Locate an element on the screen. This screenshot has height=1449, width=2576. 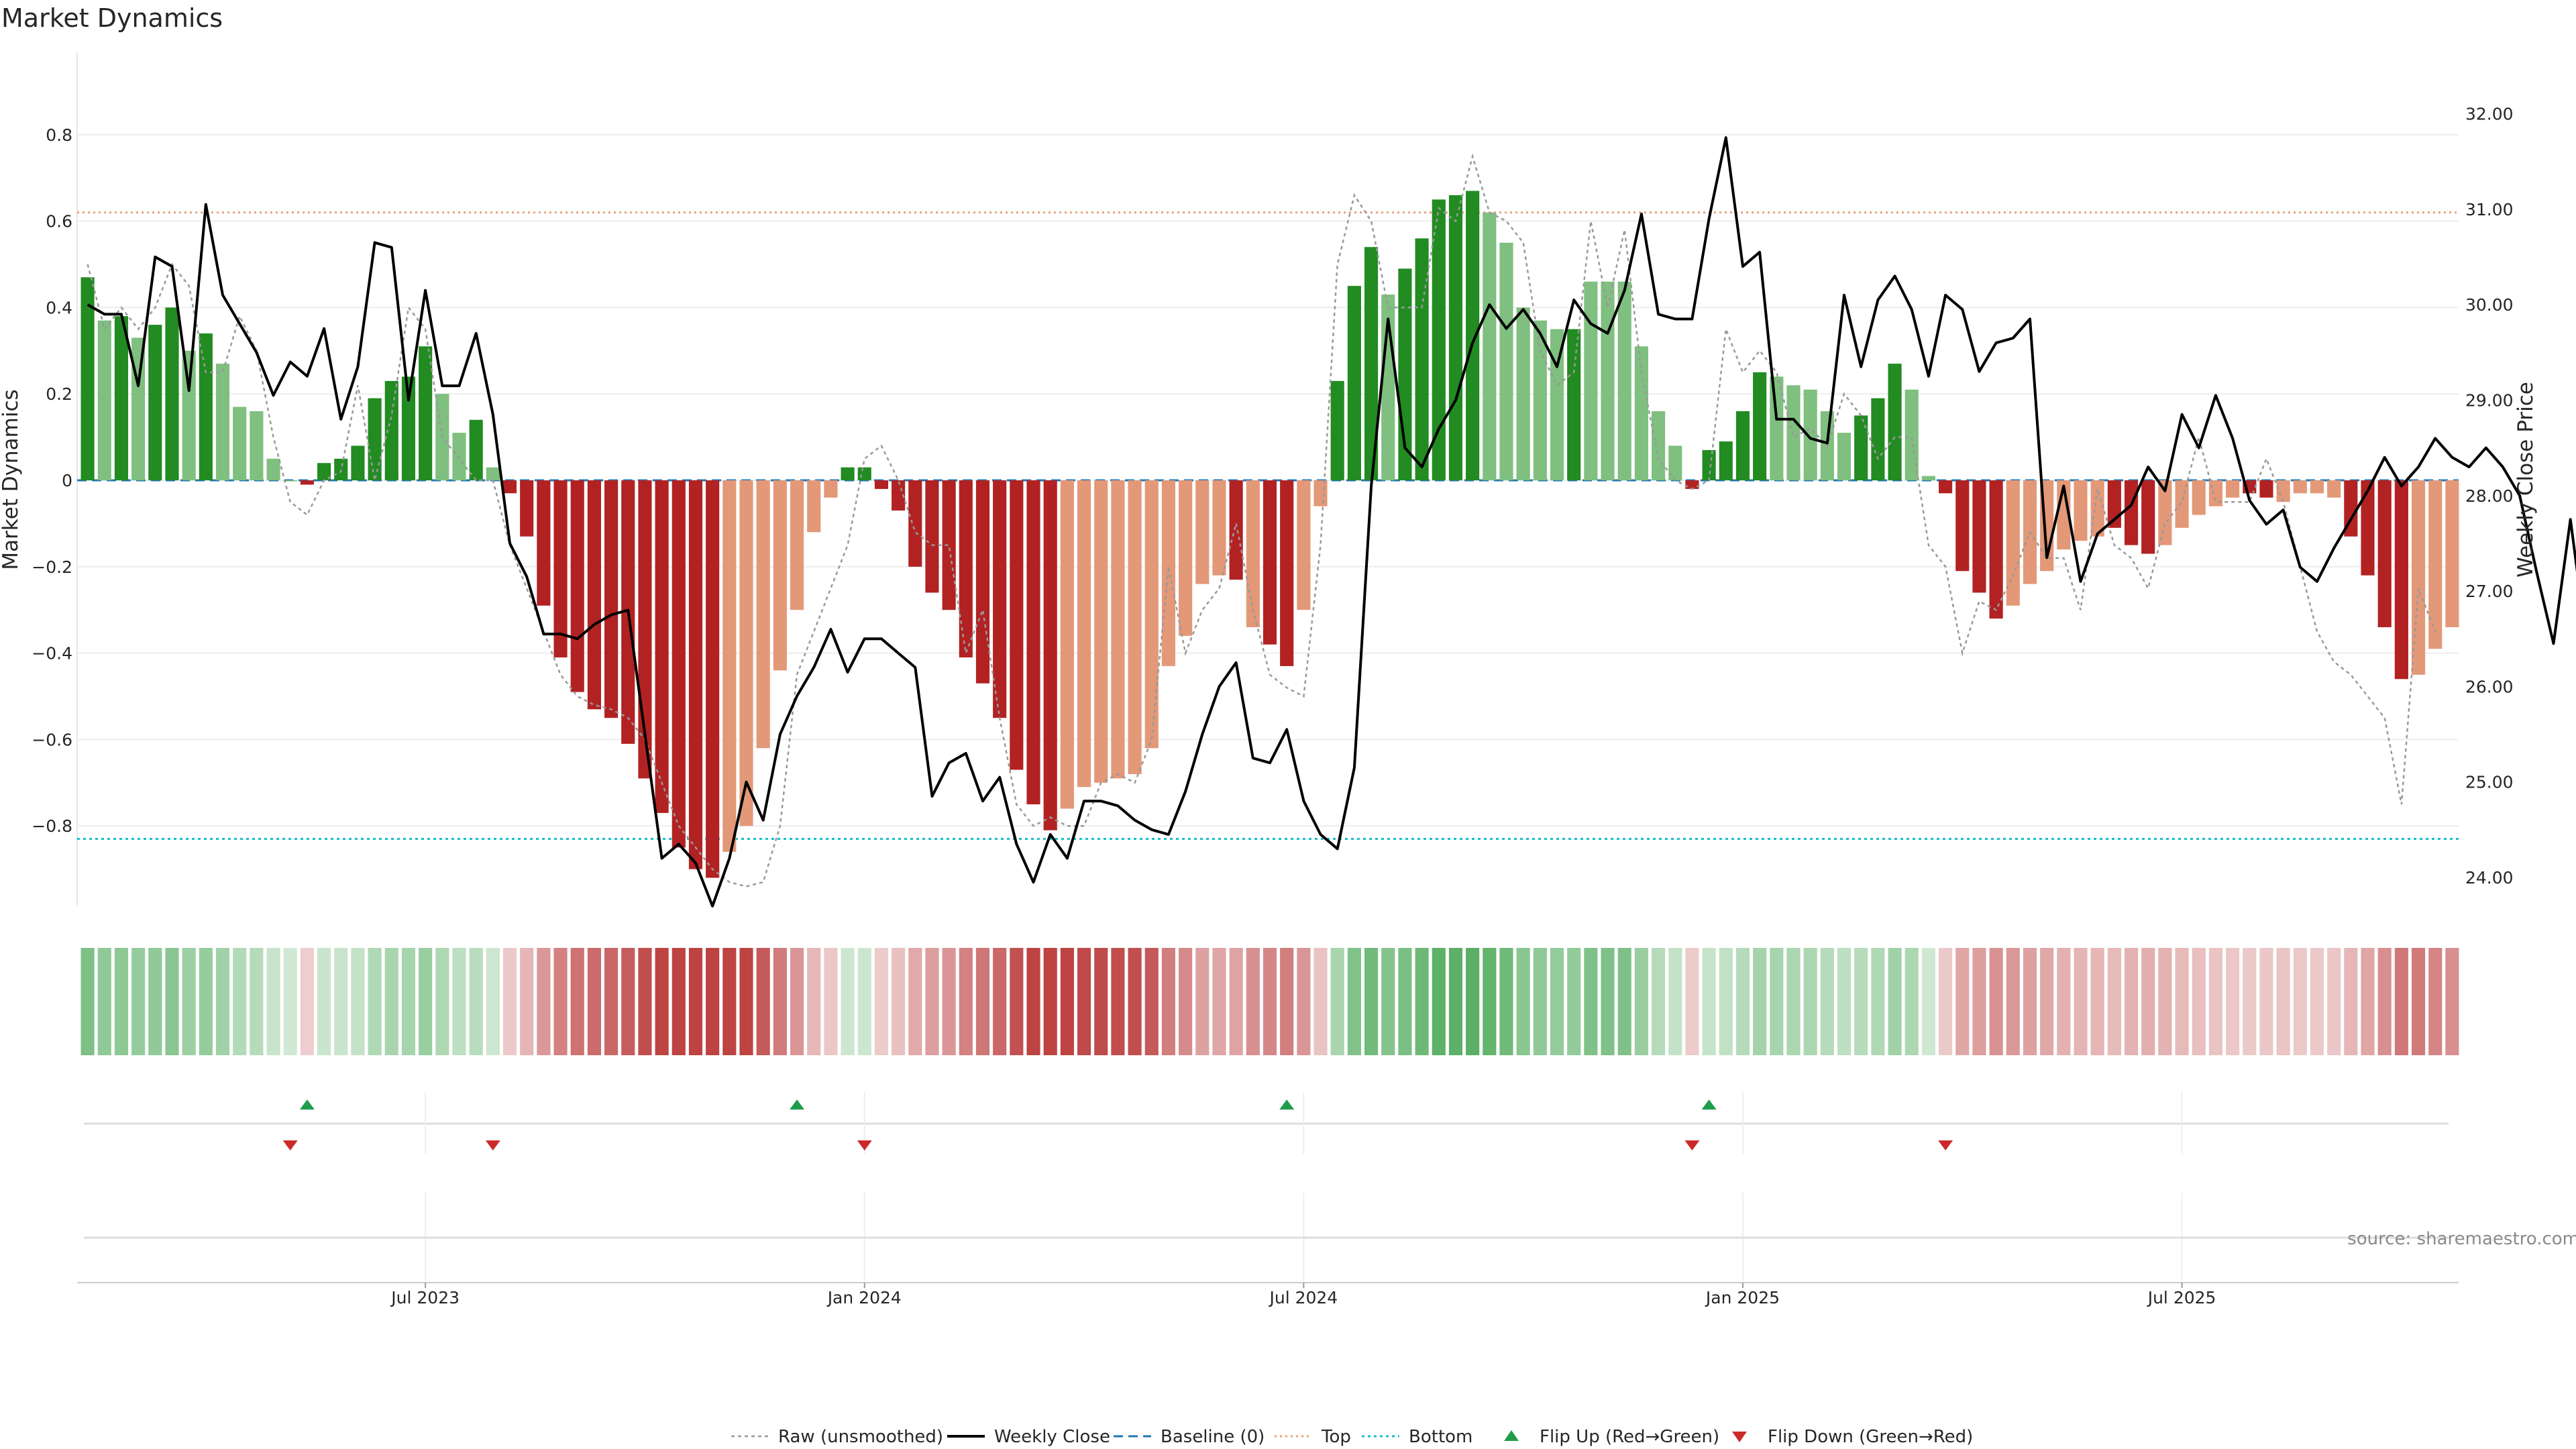
legend-flip-down-swatch is located at coordinates (1739, 1437).